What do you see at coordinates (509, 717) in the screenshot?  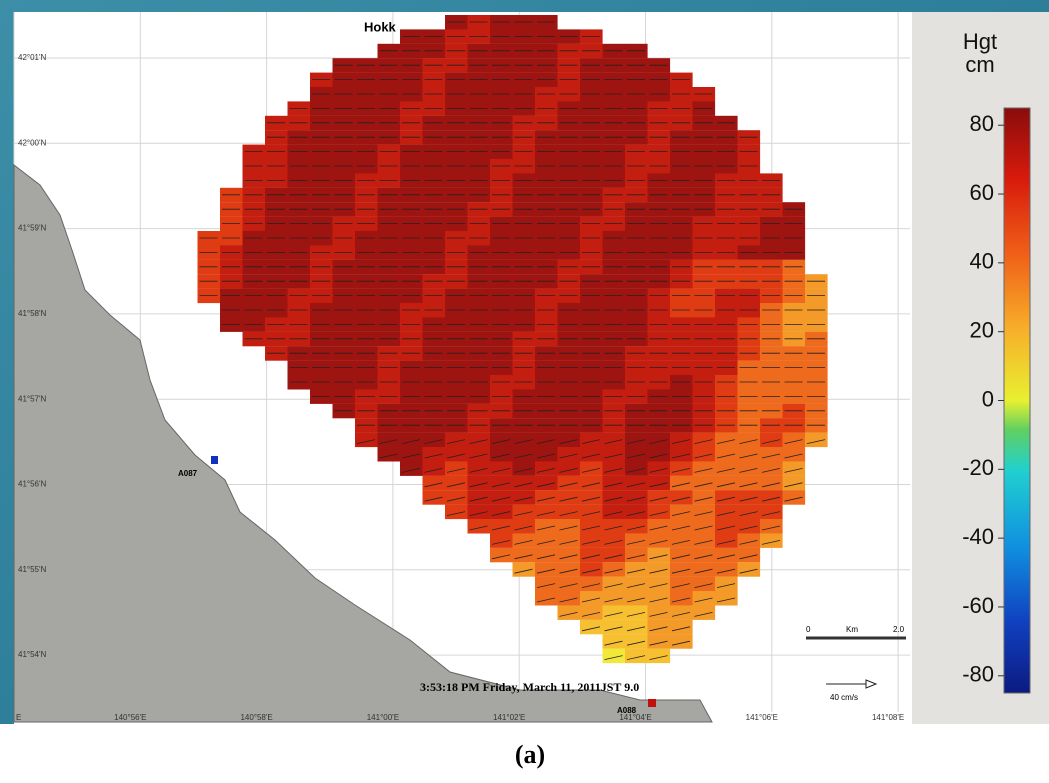 I see `longitude-label: 141°02'E` at bounding box center [509, 717].